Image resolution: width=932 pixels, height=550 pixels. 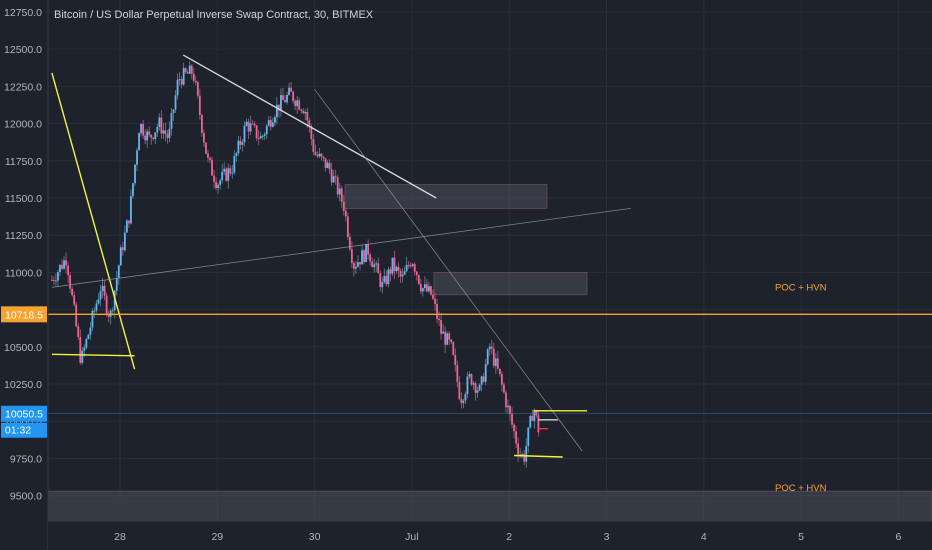 I want to click on poc-price-label: 10718.5, so click(x=24, y=315).